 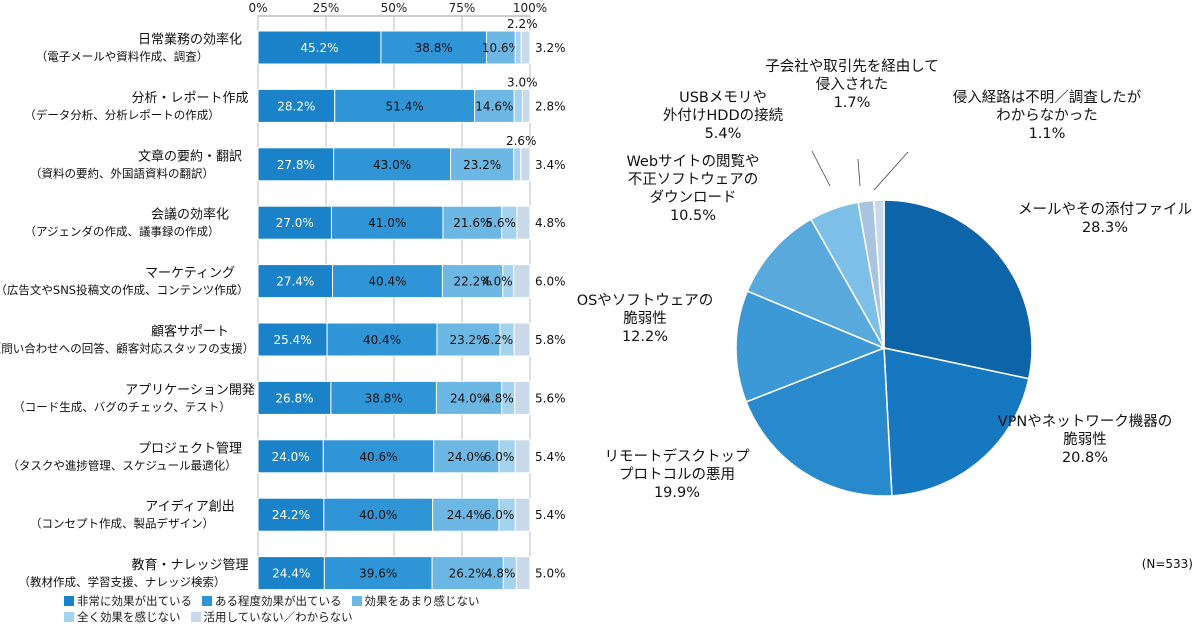 I want to click on slice-value-label: 28.3%, so click(x=1105, y=228).